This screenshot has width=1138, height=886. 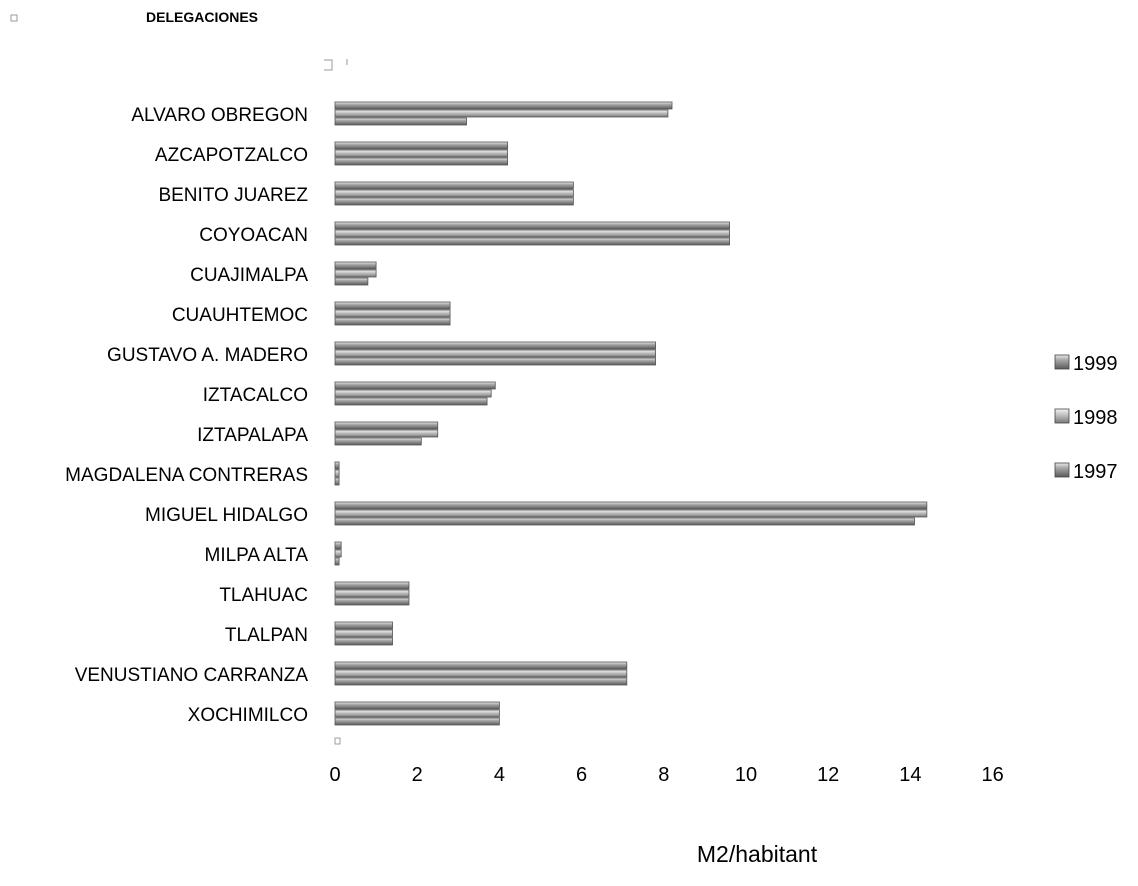 What do you see at coordinates (910, 775) in the screenshot?
I see `x-tick-label: 14` at bounding box center [910, 775].